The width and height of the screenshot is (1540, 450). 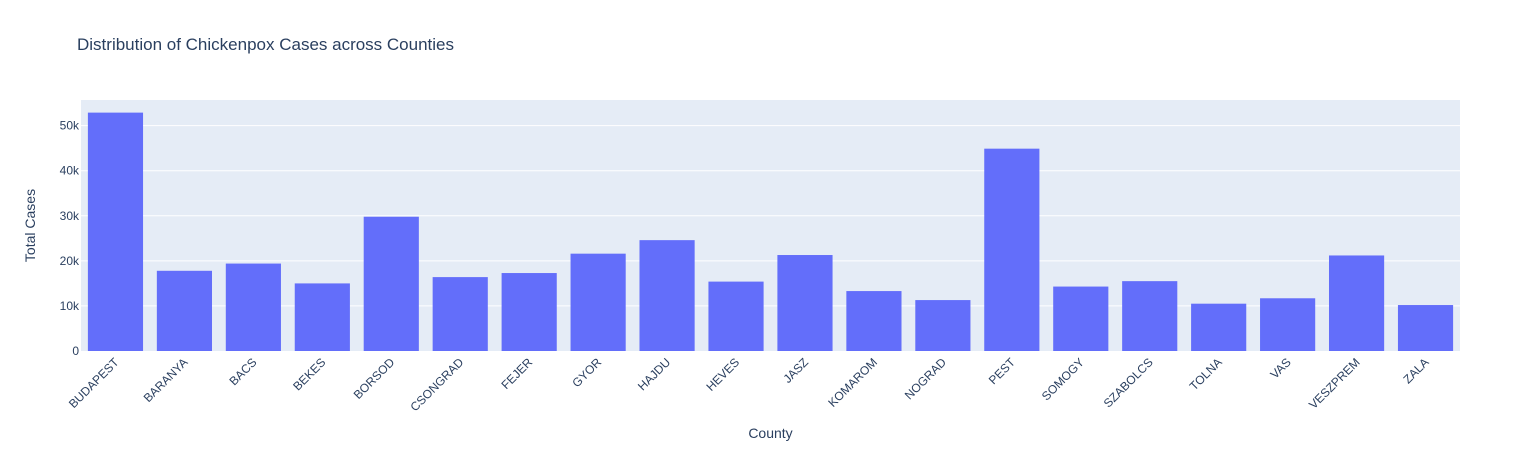 I want to click on bar-somogy, so click(x=1081, y=318).